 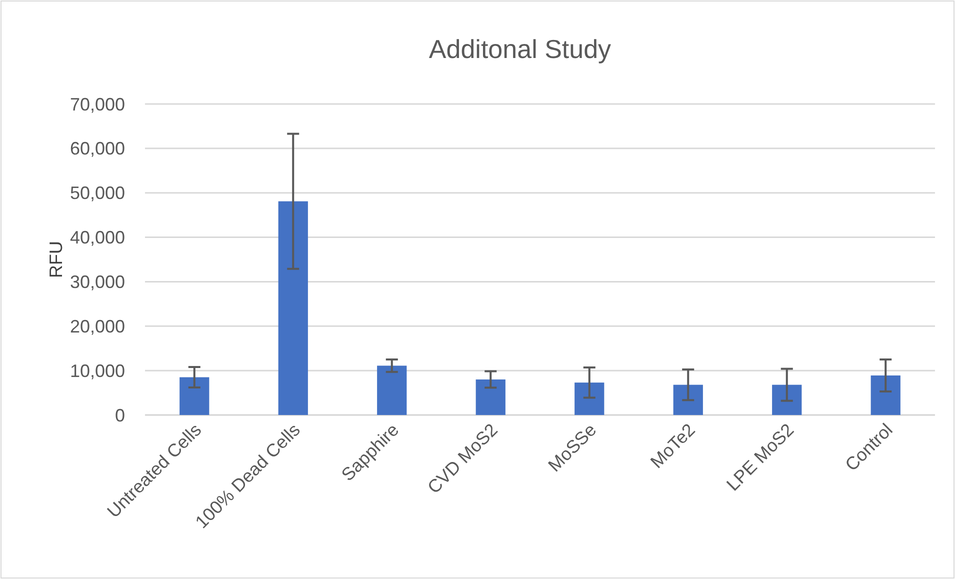 I want to click on y-tick-label: 60,000, so click(x=97, y=148).